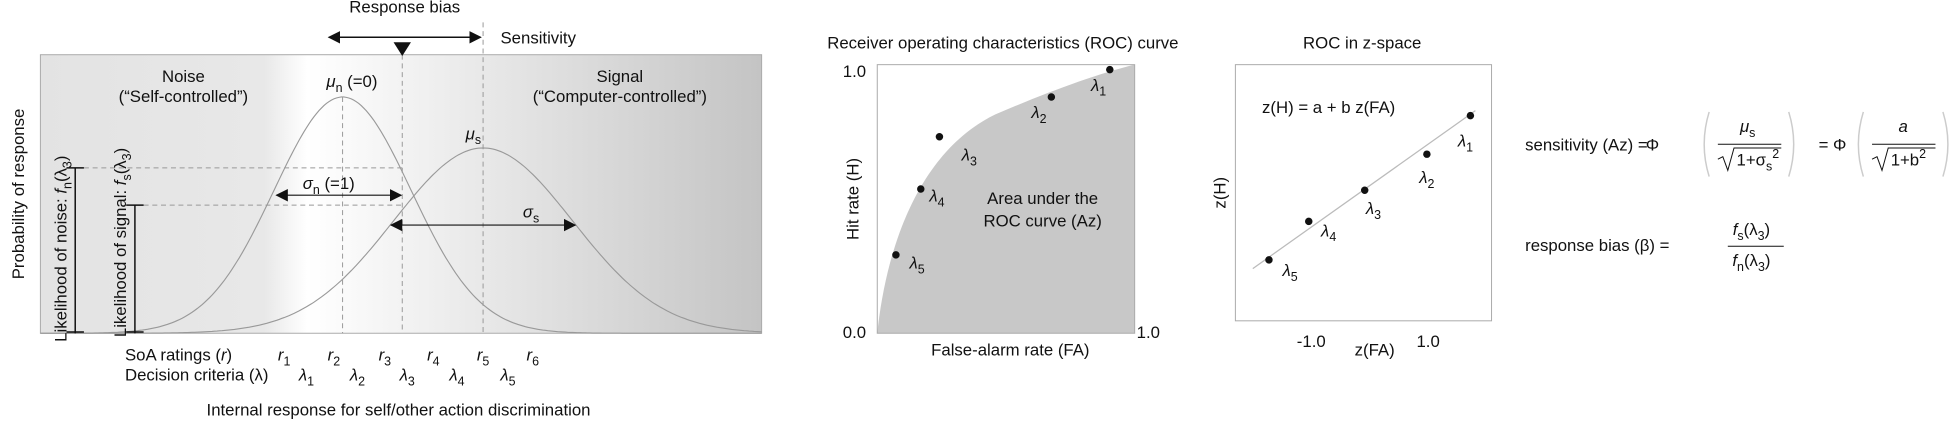  What do you see at coordinates (1375, 350) in the screenshot?
I see `x-axis-label: z(FA)` at bounding box center [1375, 350].